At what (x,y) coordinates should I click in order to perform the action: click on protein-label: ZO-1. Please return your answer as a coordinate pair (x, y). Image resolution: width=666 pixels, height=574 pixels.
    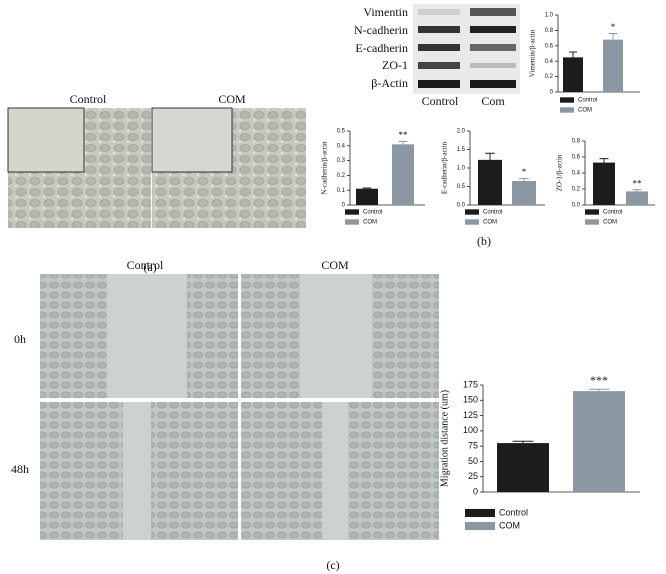
    Looking at the image, I should click on (395, 65).